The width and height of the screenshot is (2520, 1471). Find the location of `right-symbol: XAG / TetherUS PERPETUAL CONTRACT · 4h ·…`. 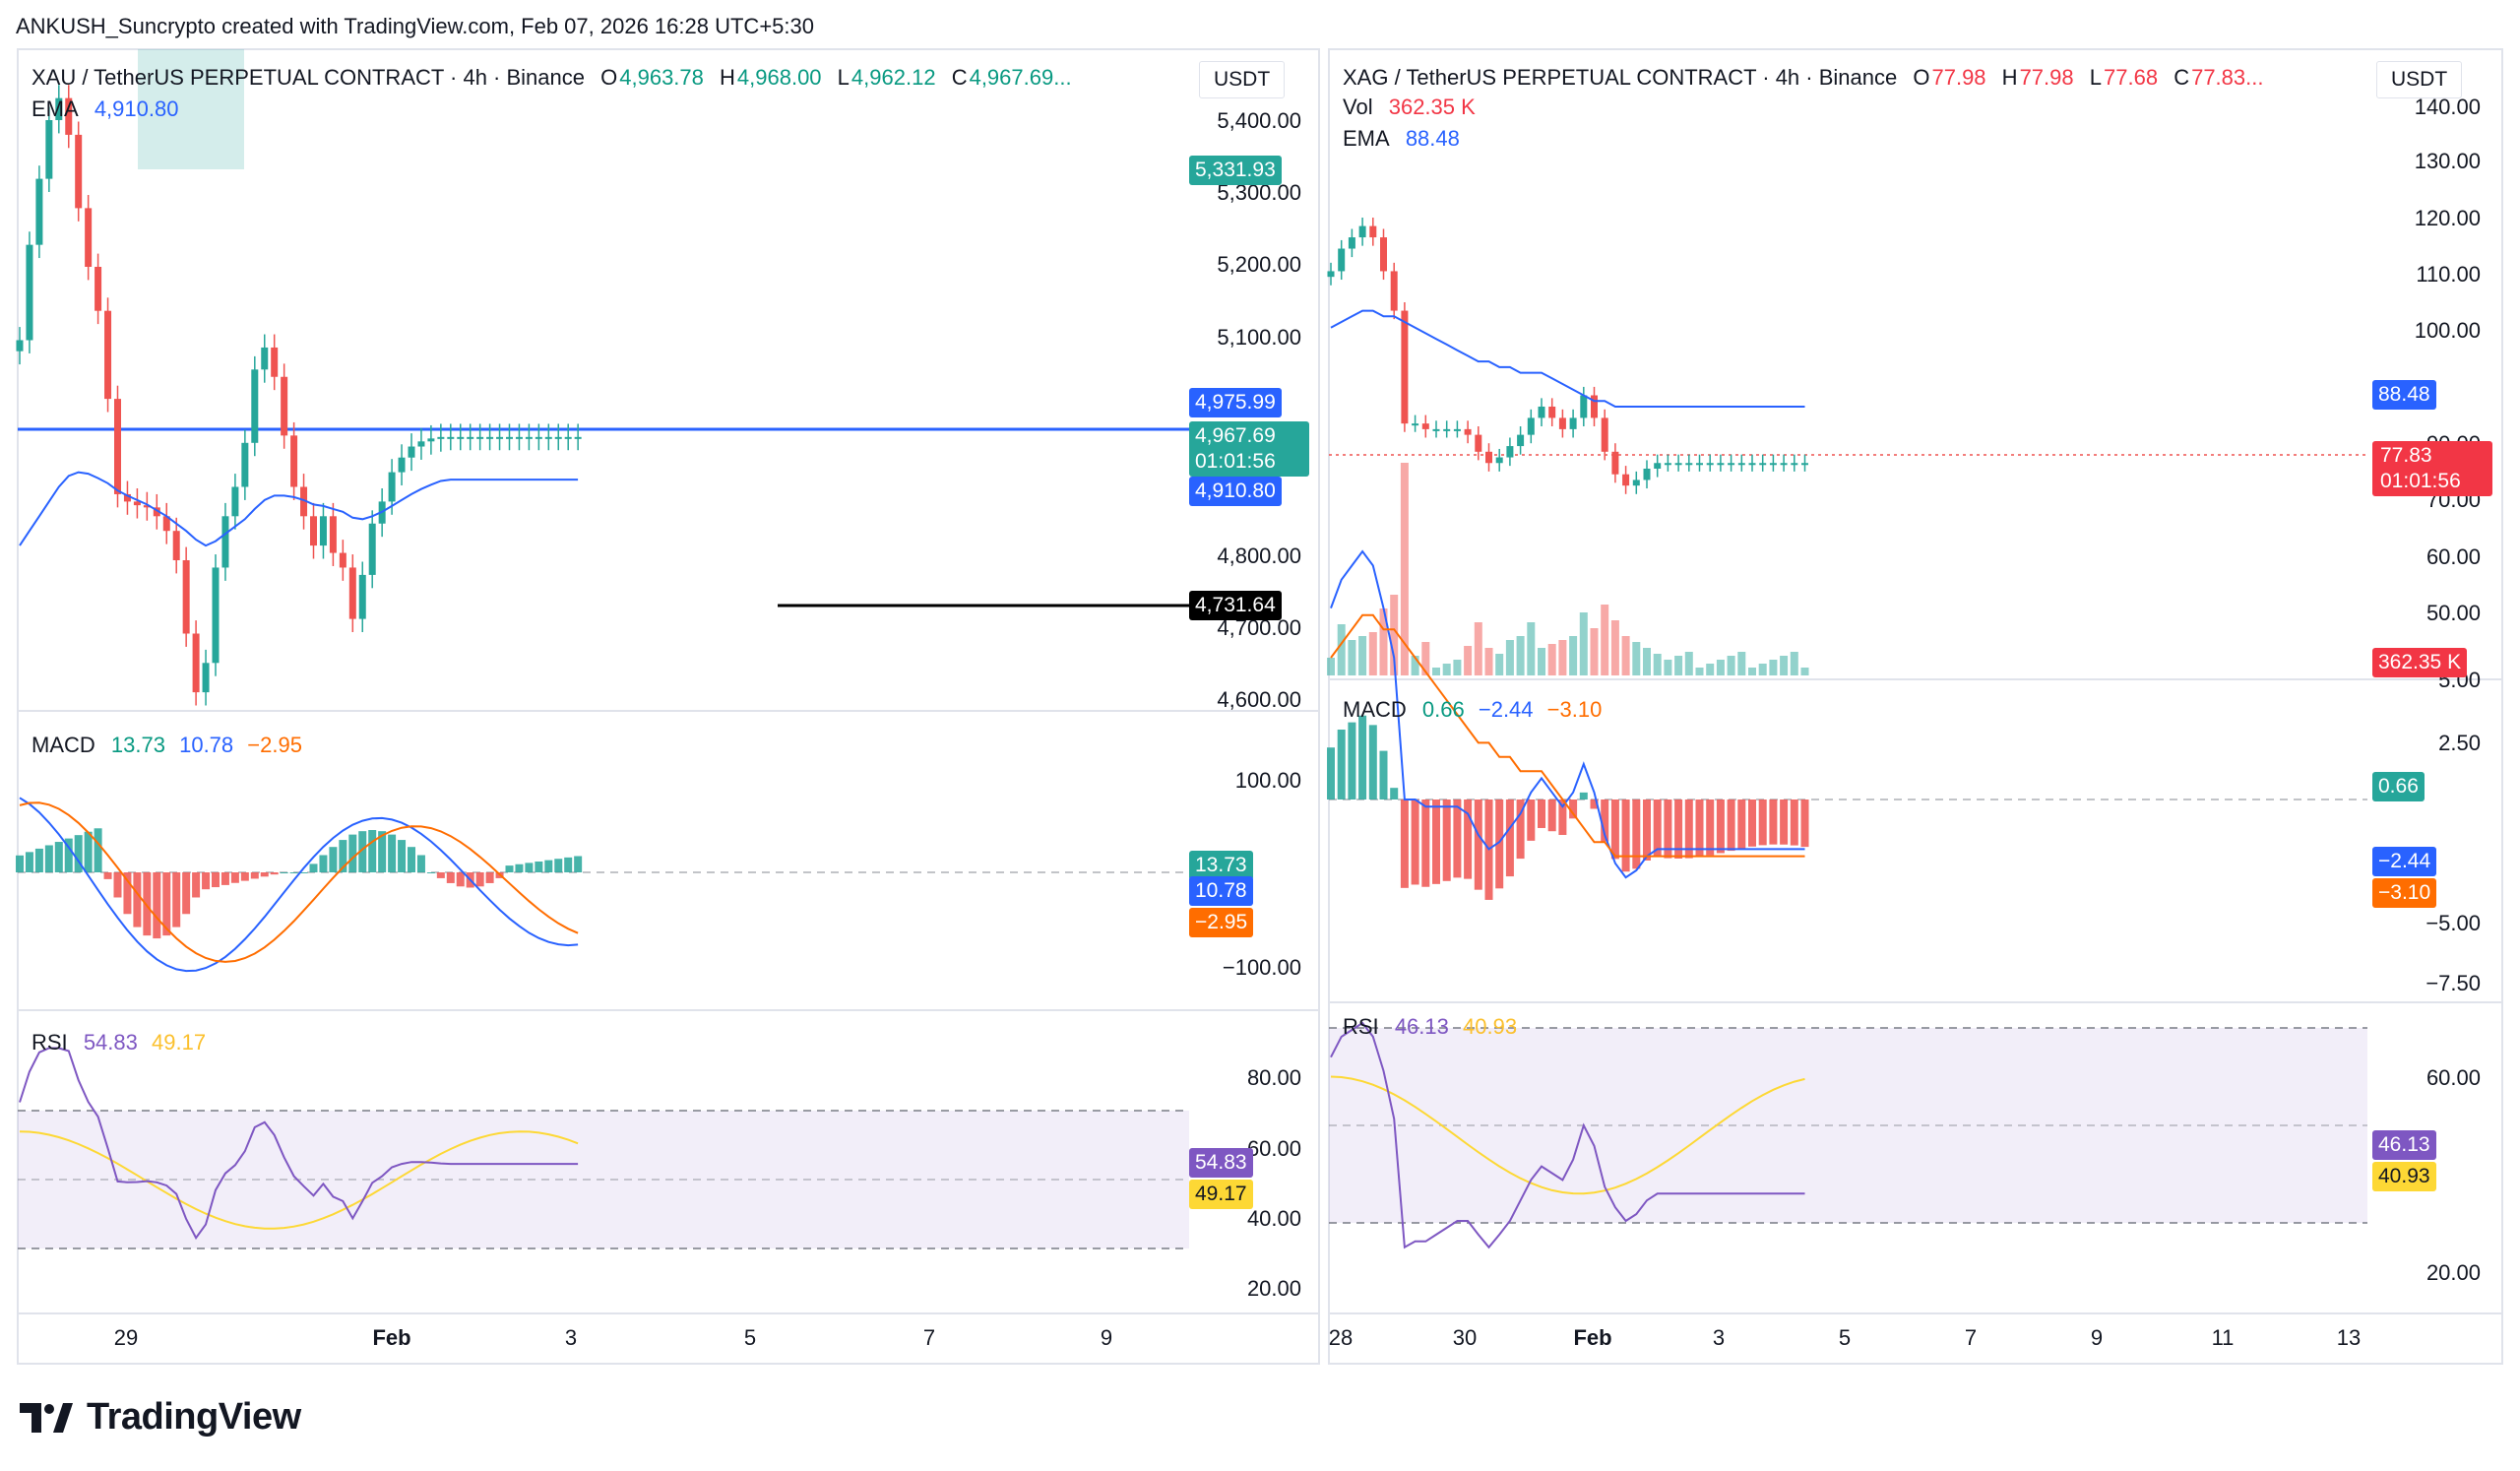

right-symbol: XAG / TetherUS PERPETUAL CONTRACT · 4h ·… is located at coordinates (1620, 77).